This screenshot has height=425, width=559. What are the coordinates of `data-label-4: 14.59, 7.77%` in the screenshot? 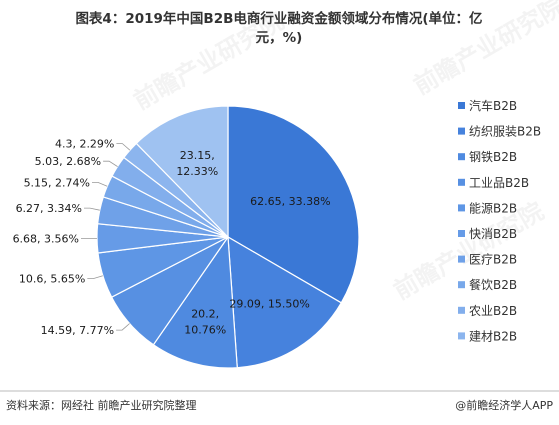 It's located at (77, 330).